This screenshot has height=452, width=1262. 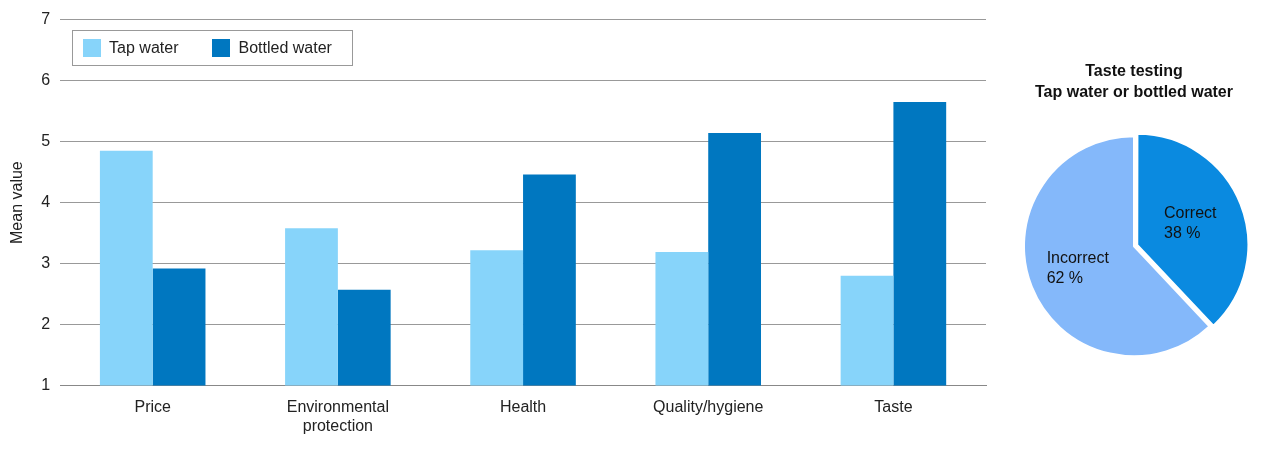 What do you see at coordinates (338, 415) in the screenshot?
I see `x-tick-label: Environmental protection` at bounding box center [338, 415].